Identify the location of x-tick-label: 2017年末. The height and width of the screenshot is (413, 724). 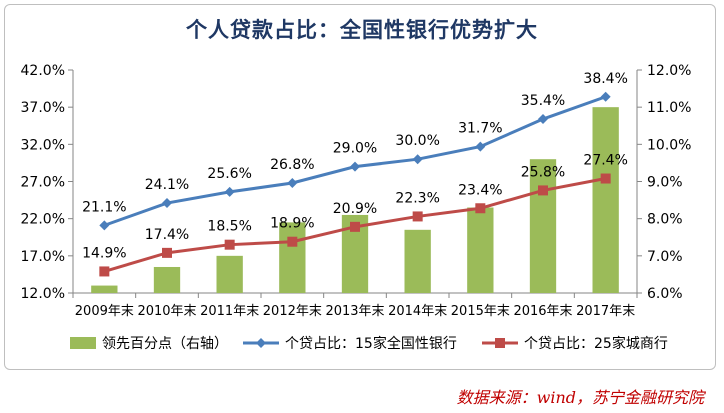
(605, 311).